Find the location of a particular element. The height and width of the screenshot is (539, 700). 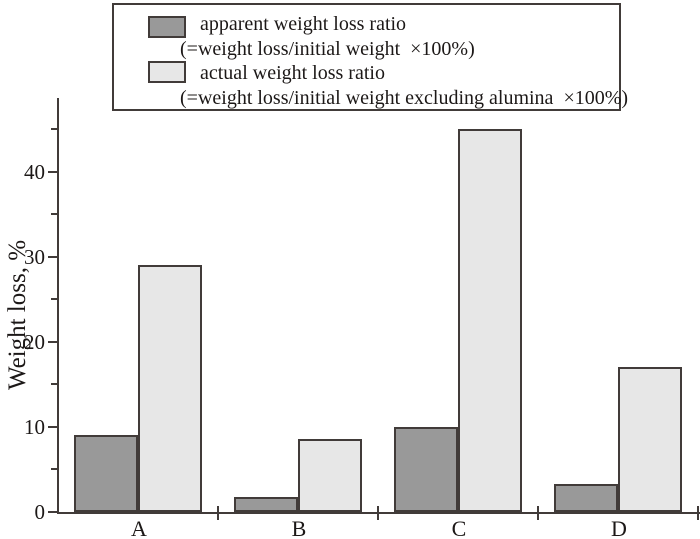

bar-apparent-A is located at coordinates (106, 473).